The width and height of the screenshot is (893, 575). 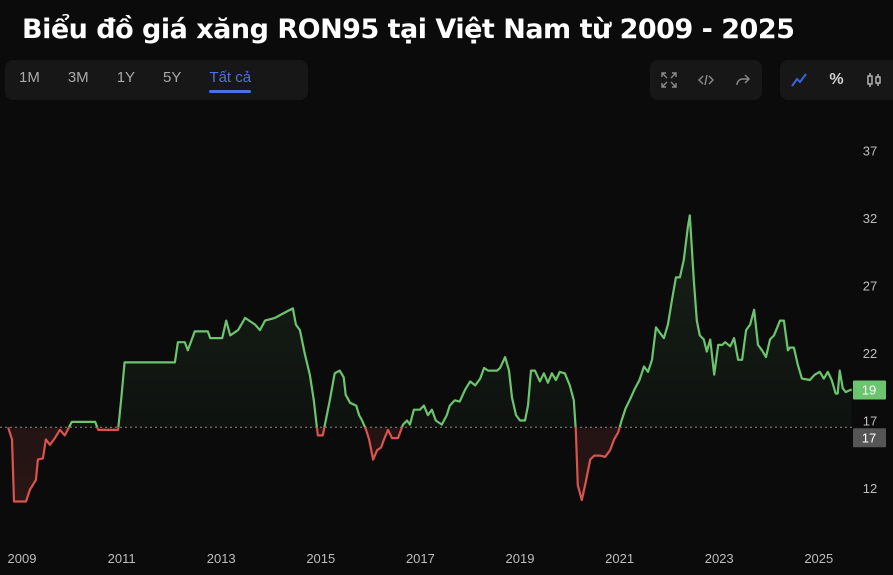 I want to click on baseline-value-label: 17, so click(x=869, y=438).